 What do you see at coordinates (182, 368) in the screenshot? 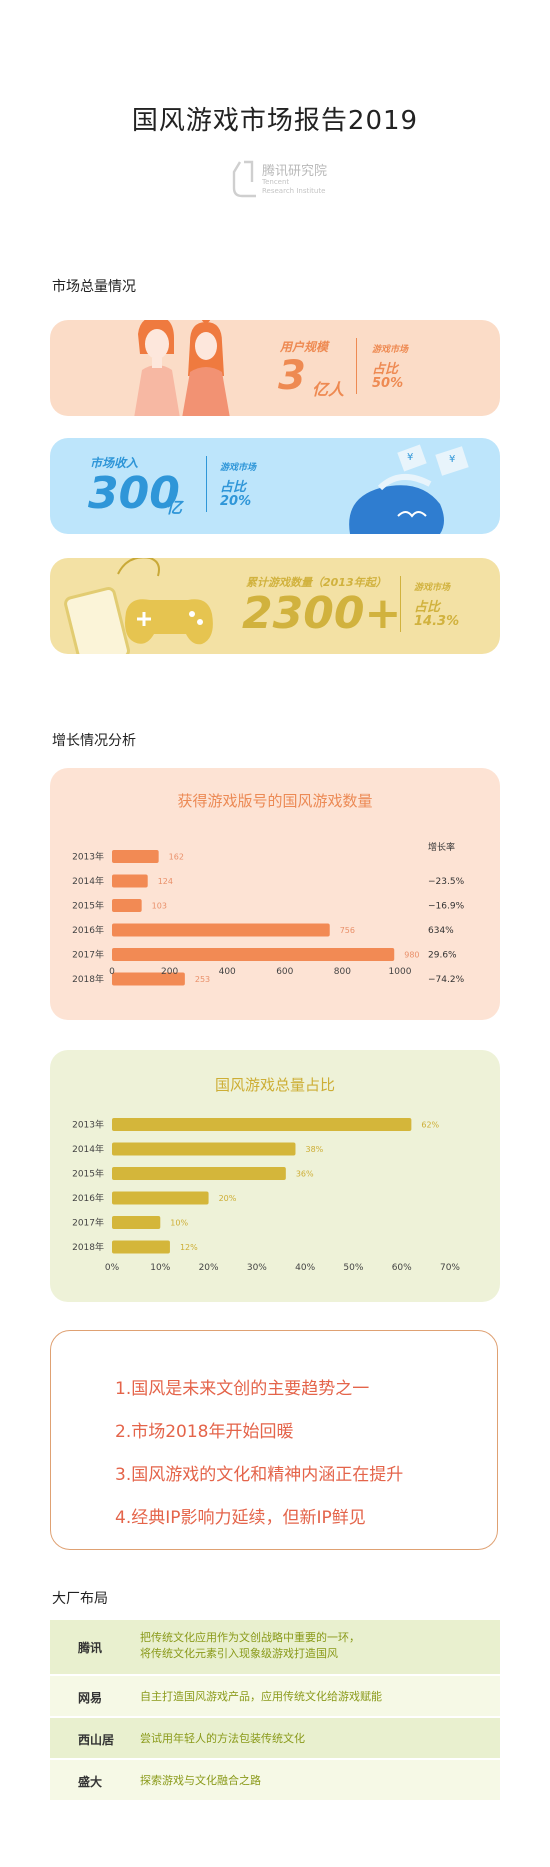
I see `couple-illustration` at bounding box center [182, 368].